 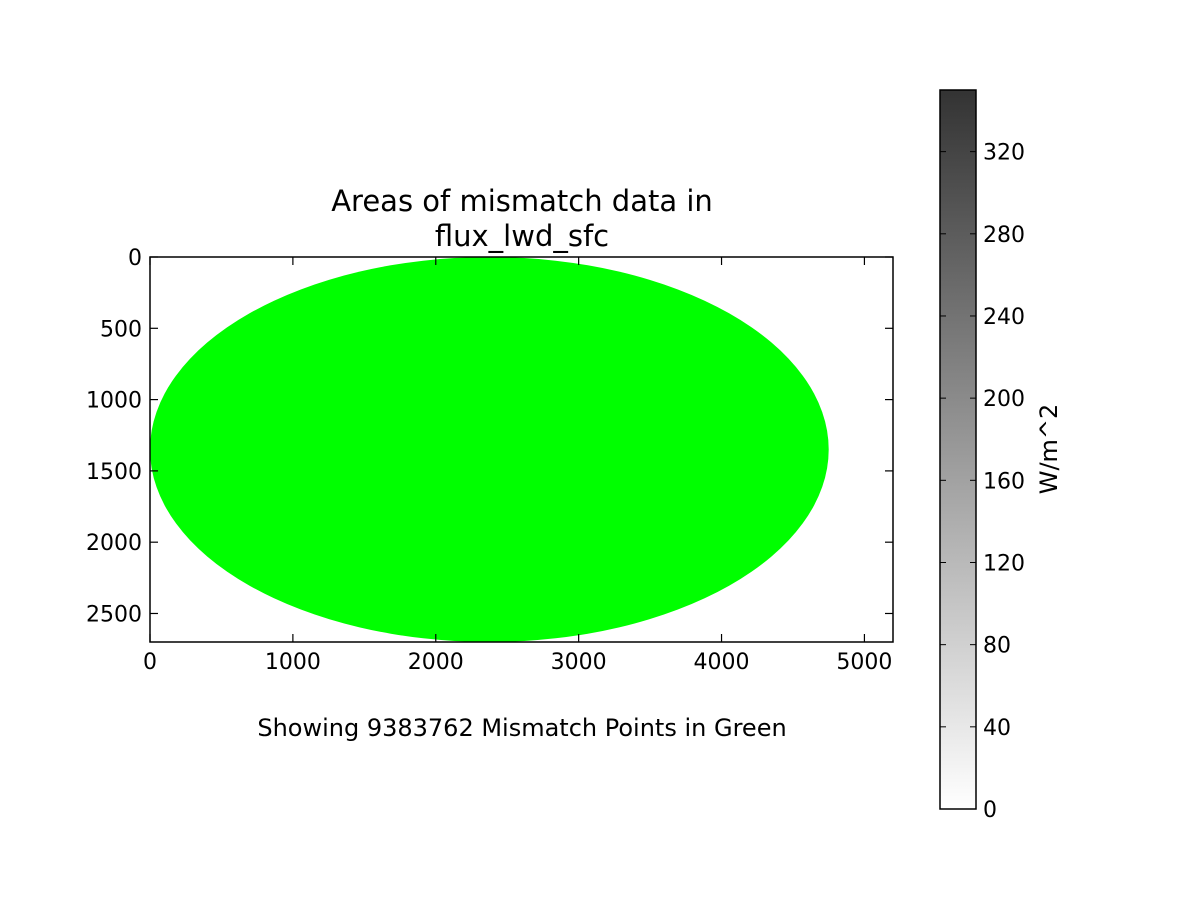 What do you see at coordinates (1049, 449) in the screenshot?
I see `colorbar-label: W/m^2` at bounding box center [1049, 449].